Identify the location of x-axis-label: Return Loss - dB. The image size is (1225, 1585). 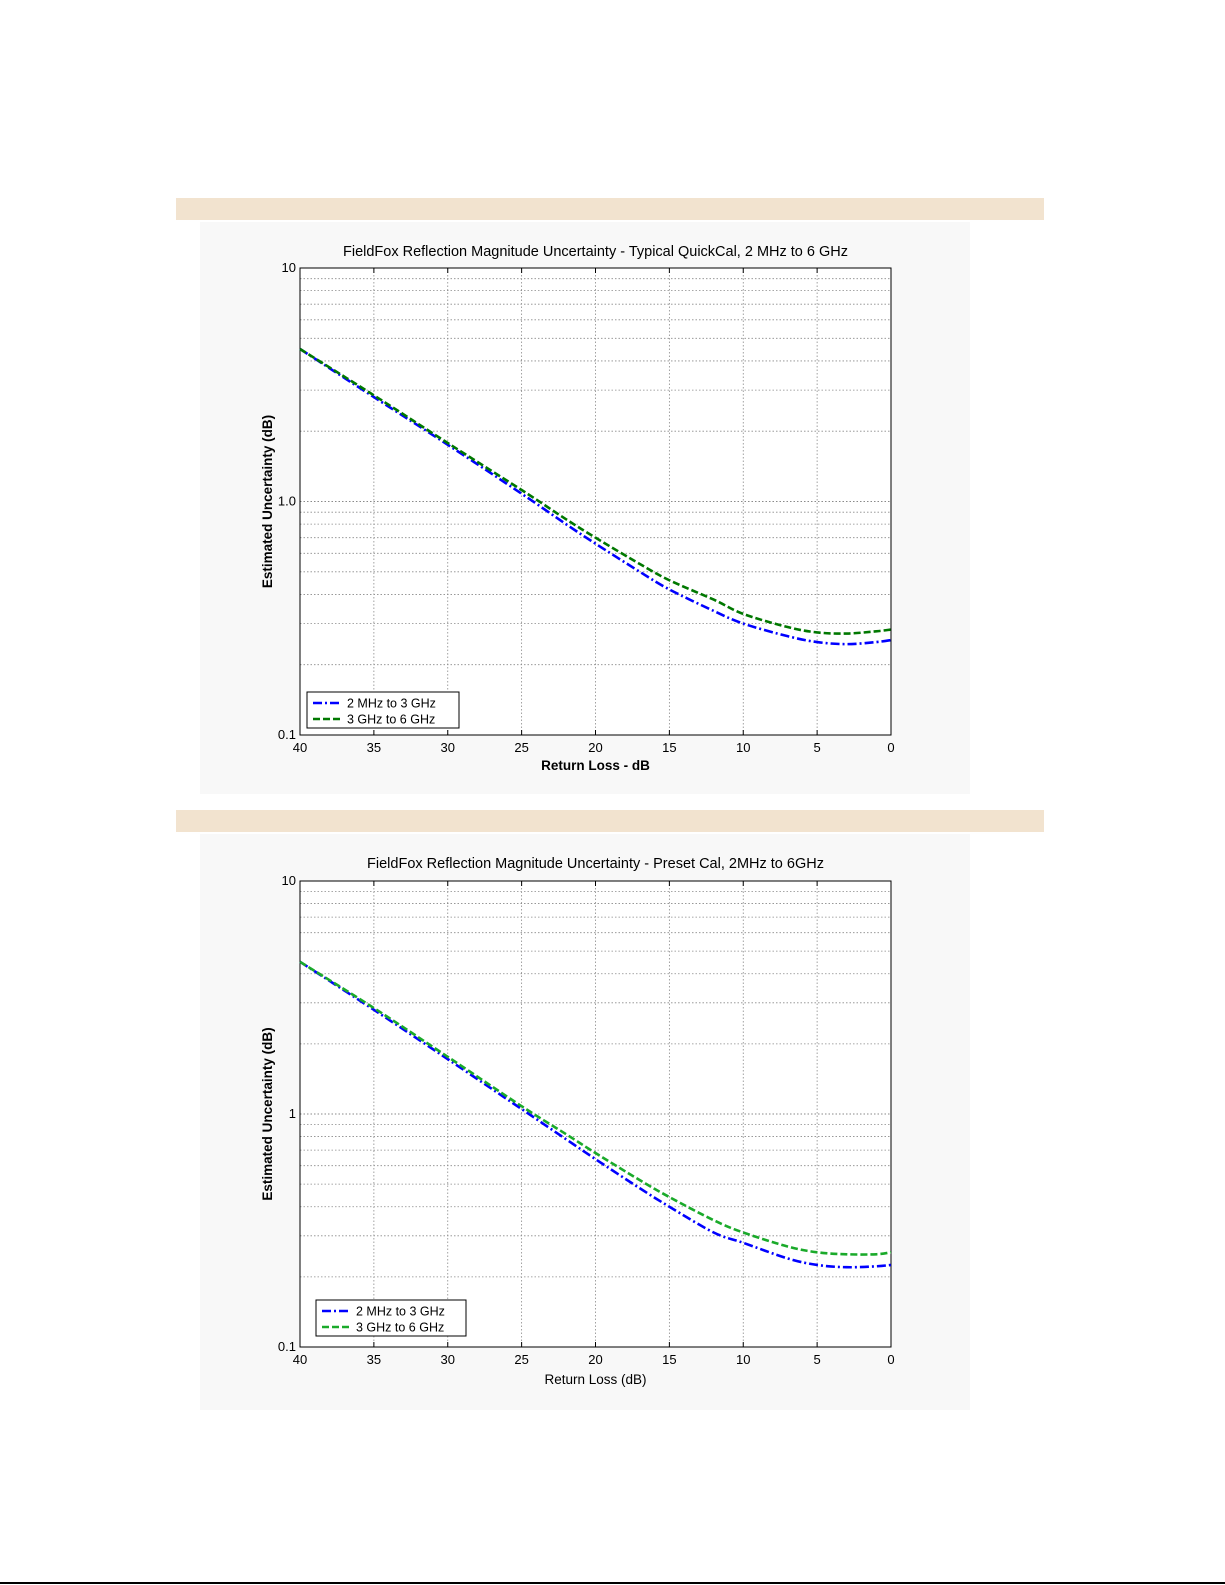
(595, 765).